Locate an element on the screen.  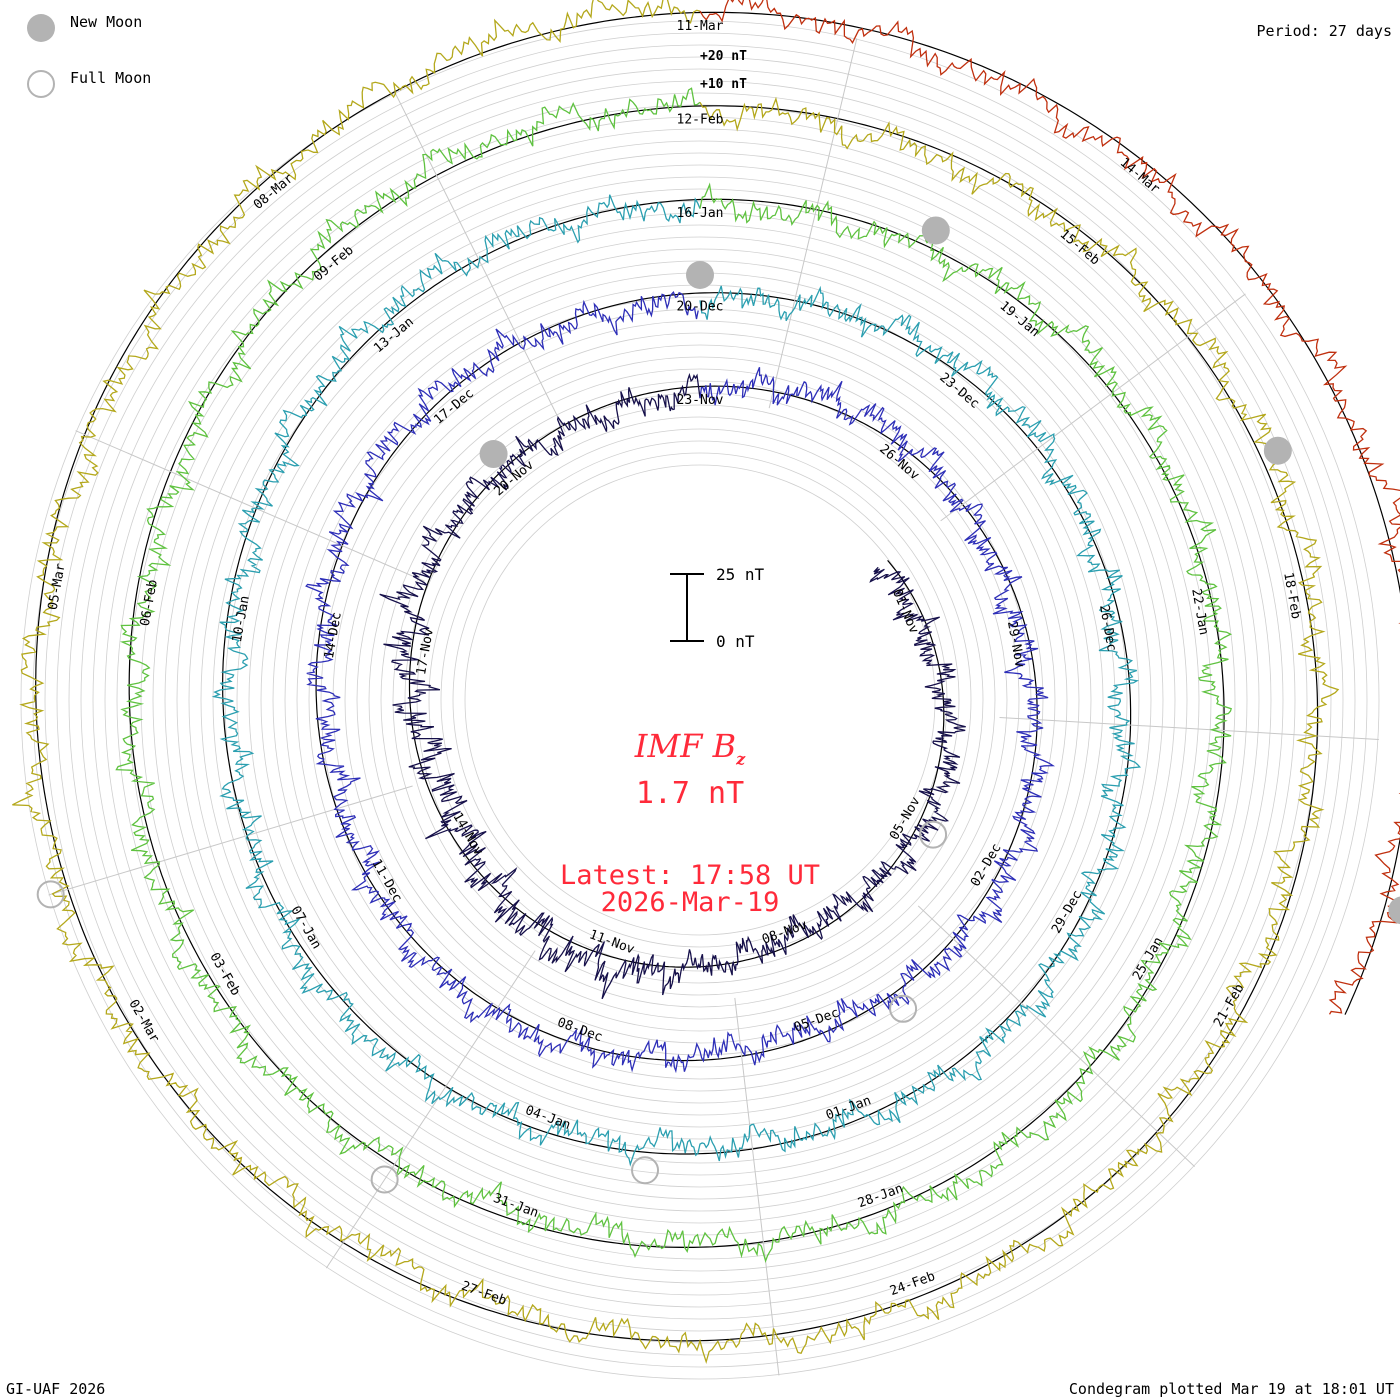
date-label: 27-Feb is located at coordinates (483, 1294).